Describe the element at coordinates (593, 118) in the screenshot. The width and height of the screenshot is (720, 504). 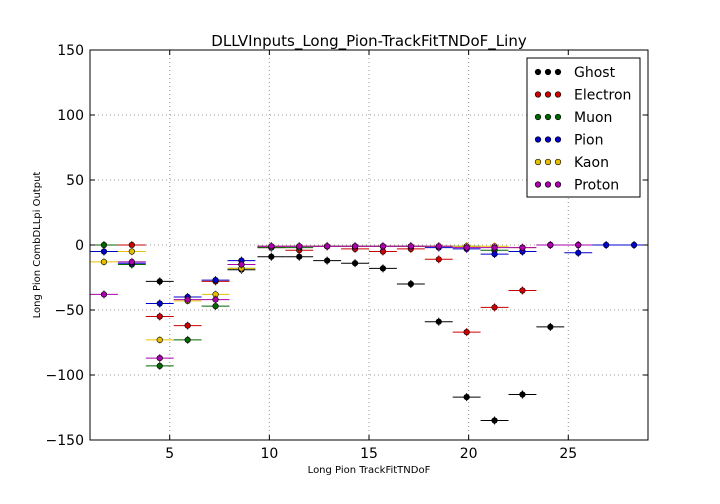
I see `legend-label: Muon` at that location.